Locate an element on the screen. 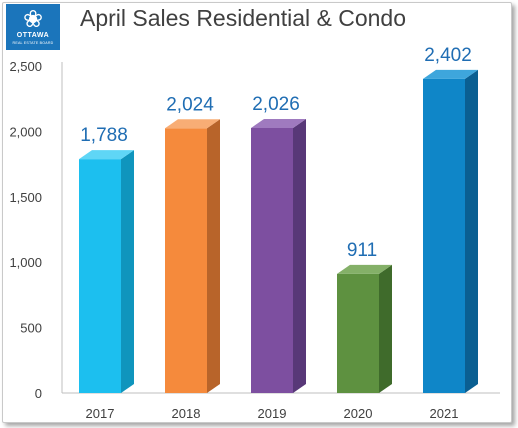 The width and height of the screenshot is (518, 428). y-tick-label: 500 is located at coordinates (31, 328).